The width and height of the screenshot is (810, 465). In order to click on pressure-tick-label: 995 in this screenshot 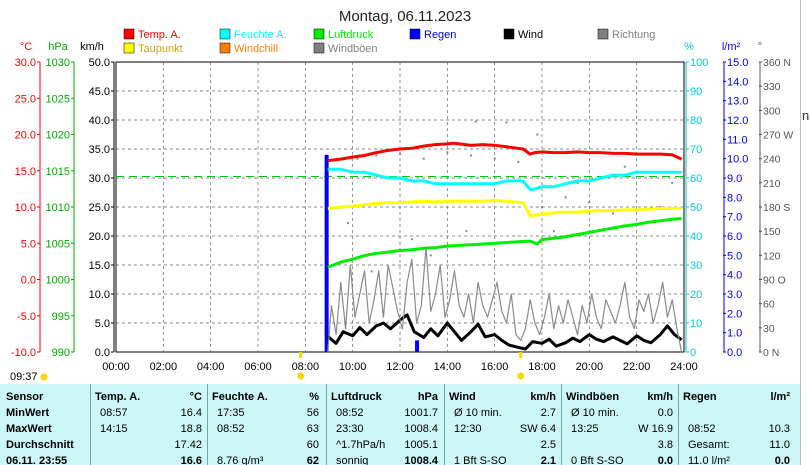, I will do `click(61, 317)`.